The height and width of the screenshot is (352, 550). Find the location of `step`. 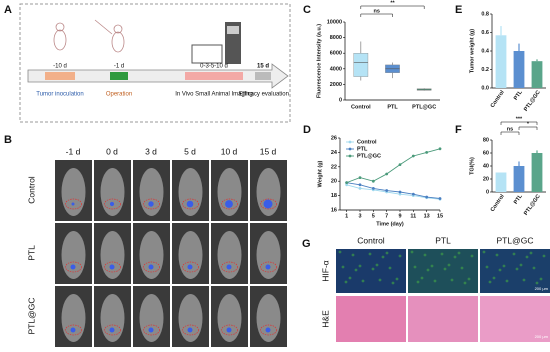

step is located at coordinates (214, 76).